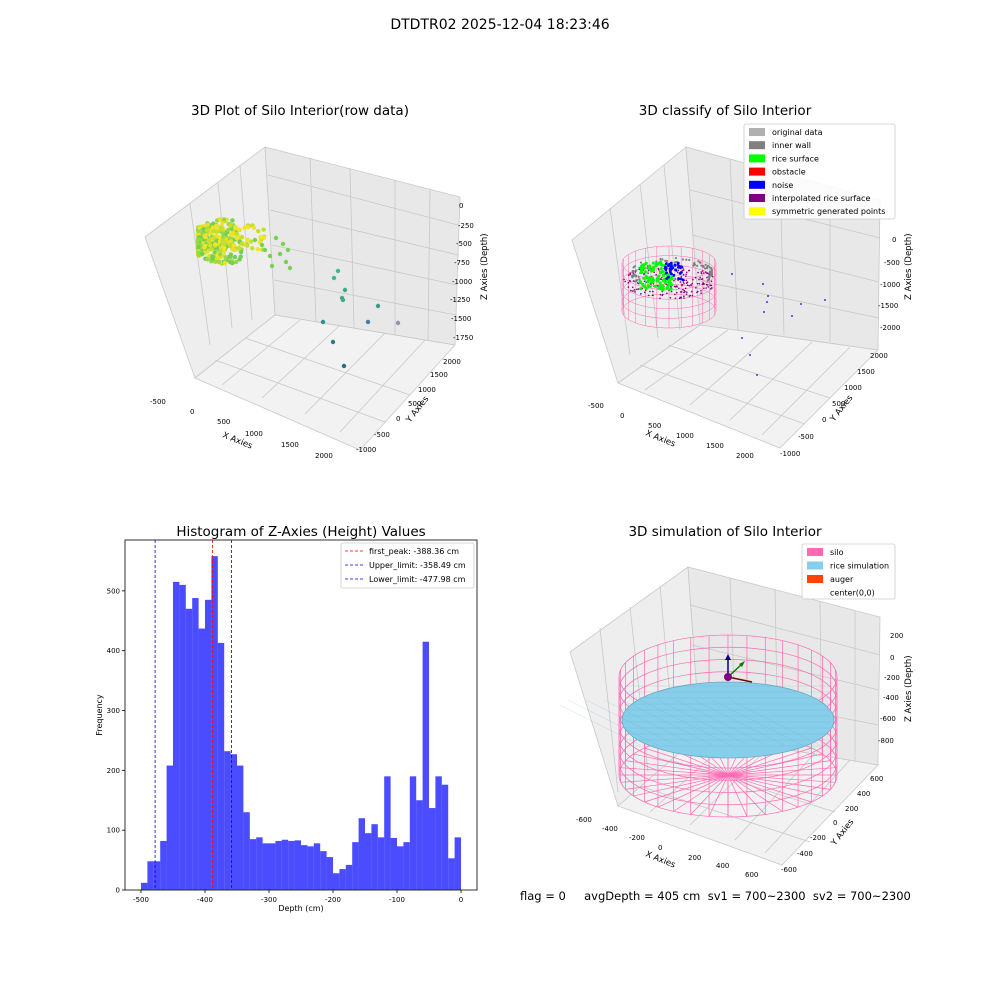 Image resolution: width=1000 pixels, height=1000 pixels. What do you see at coordinates (806, 437) in the screenshot?
I see `p2-ytick: -500` at bounding box center [806, 437].